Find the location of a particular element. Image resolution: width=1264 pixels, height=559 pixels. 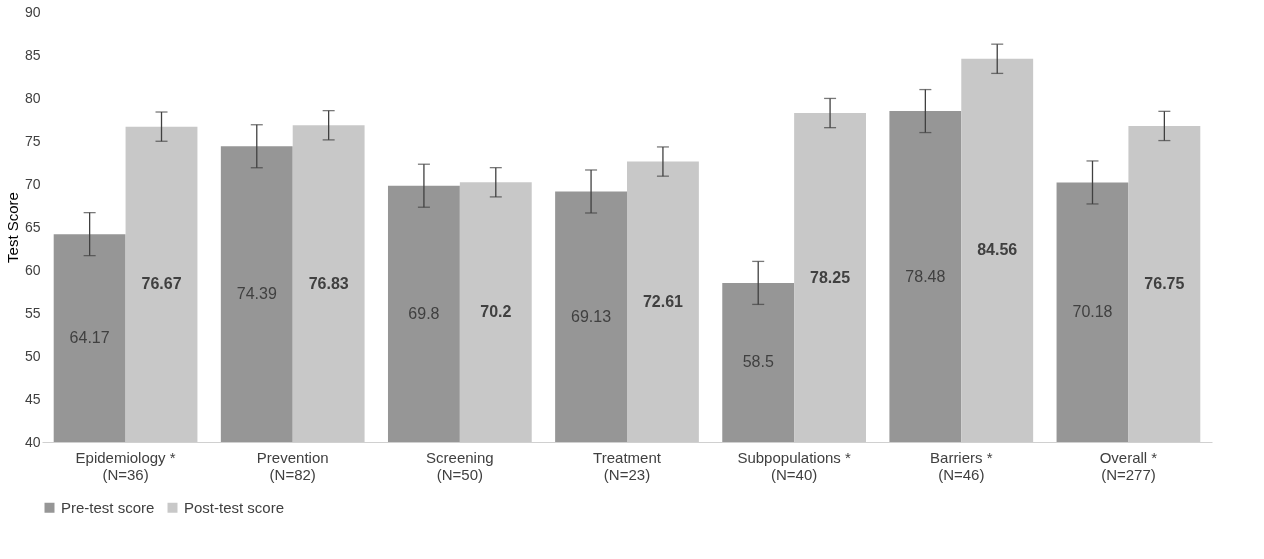

y-tick-label: 50 is located at coordinates (32, 355).